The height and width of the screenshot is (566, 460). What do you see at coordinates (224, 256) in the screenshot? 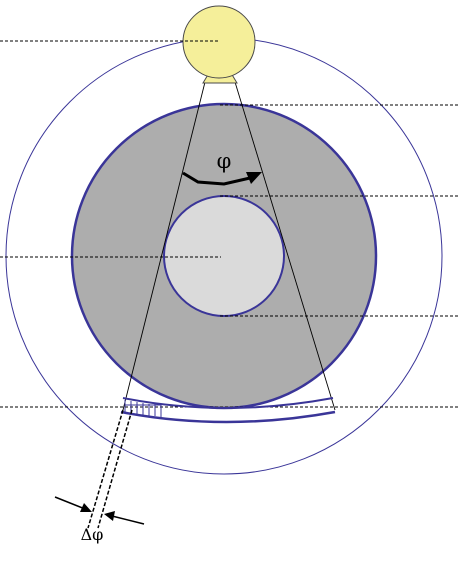
I see `inner-region` at bounding box center [224, 256].